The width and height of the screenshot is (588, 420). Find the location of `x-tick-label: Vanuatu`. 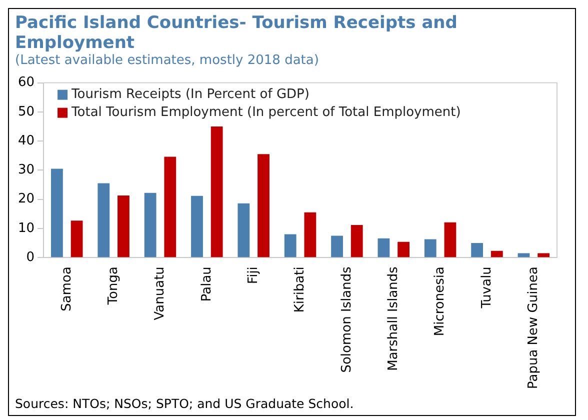

x-tick-label: Vanuatu is located at coordinates (160, 293).